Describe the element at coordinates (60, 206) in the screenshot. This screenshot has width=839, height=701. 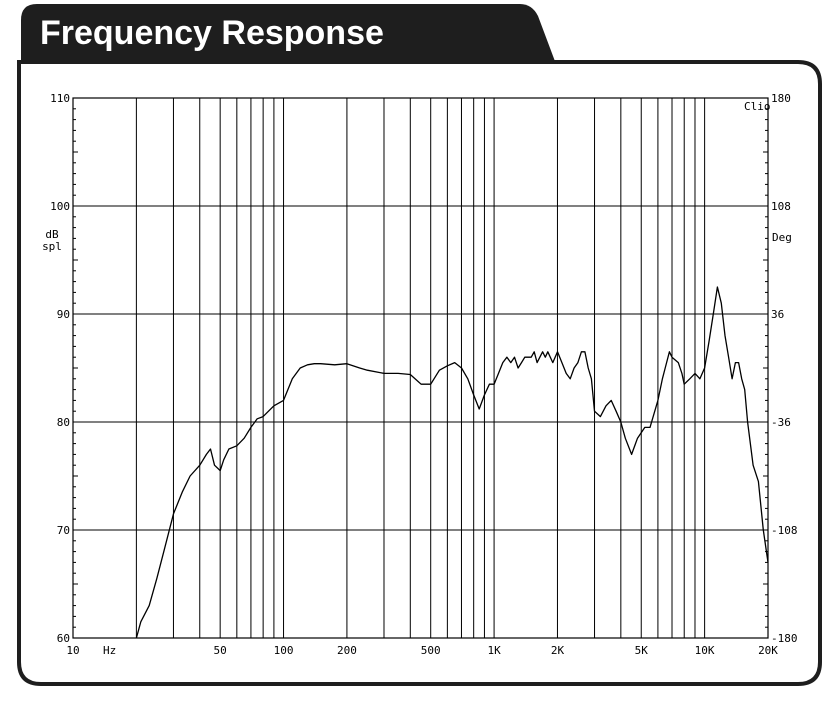
I see `y-tick-label: 100` at that location.